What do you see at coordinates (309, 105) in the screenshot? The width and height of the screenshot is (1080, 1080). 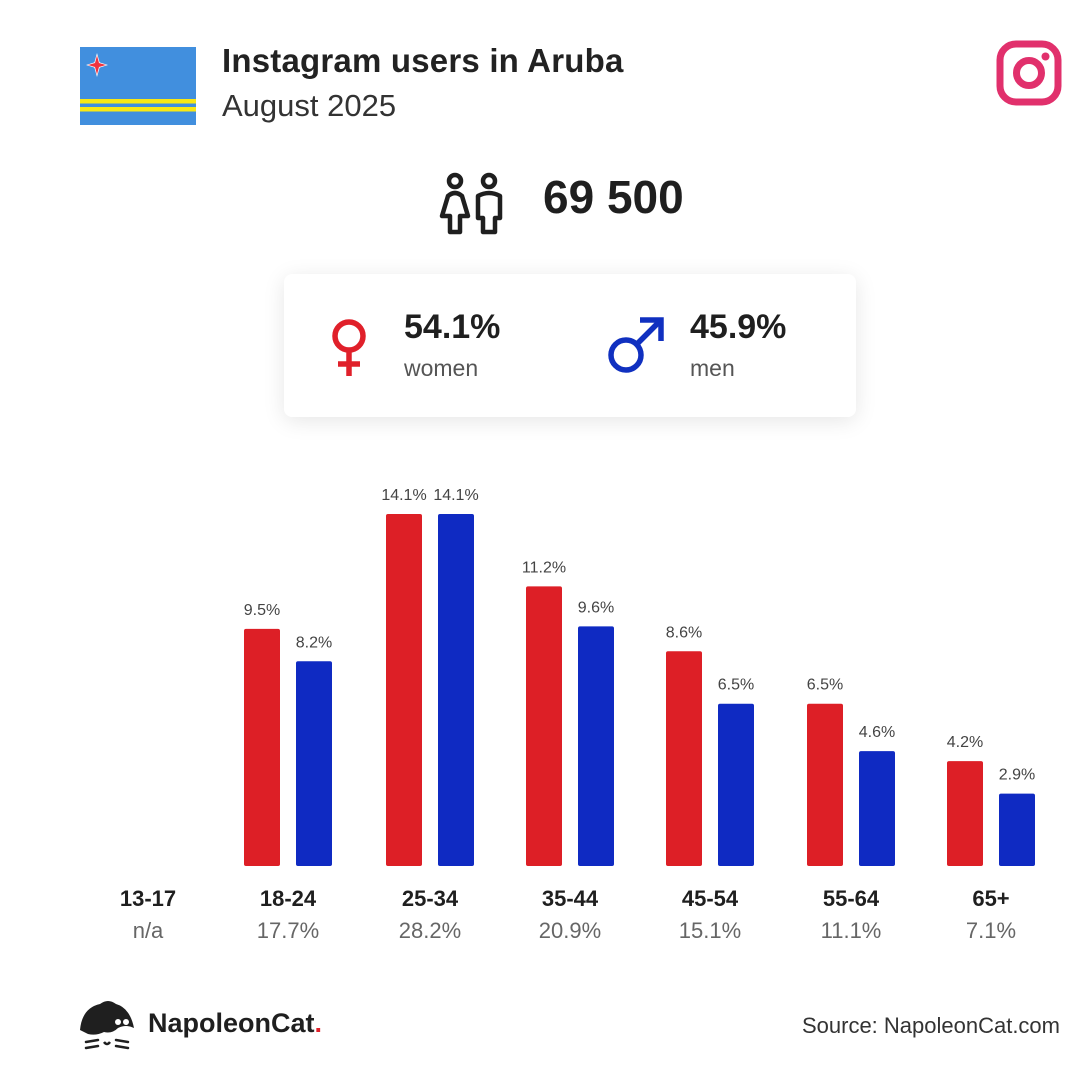 I see `page-subtitle: August 2025` at bounding box center [309, 105].